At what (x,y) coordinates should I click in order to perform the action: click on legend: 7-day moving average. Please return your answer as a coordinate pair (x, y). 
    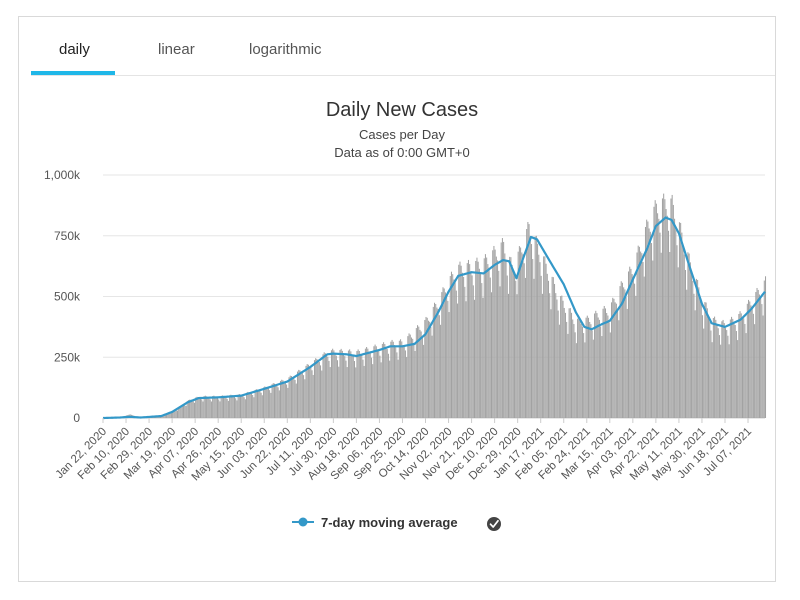
    Looking at the image, I should click on (396, 523).